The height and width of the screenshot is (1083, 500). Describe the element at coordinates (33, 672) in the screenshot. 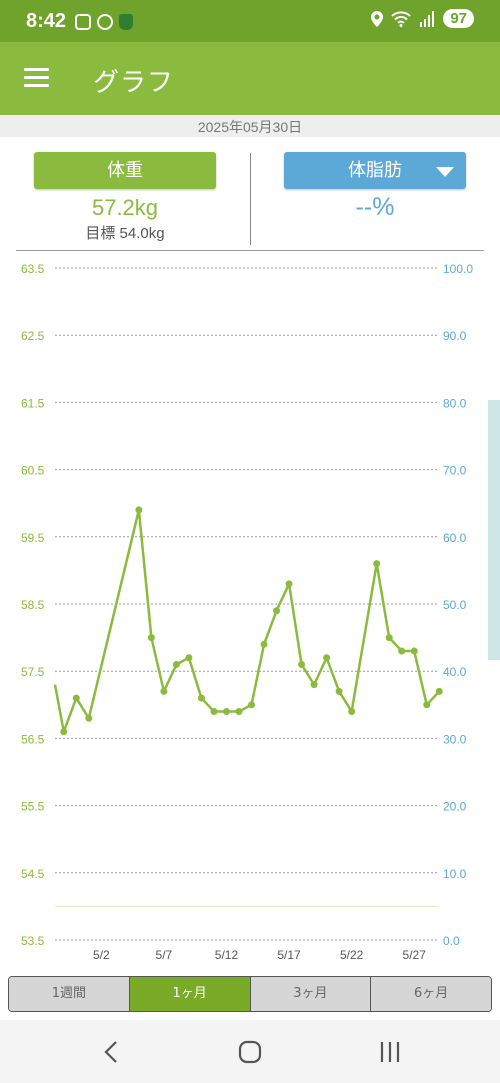

I see `y-left-tick-label: 57.5` at that location.